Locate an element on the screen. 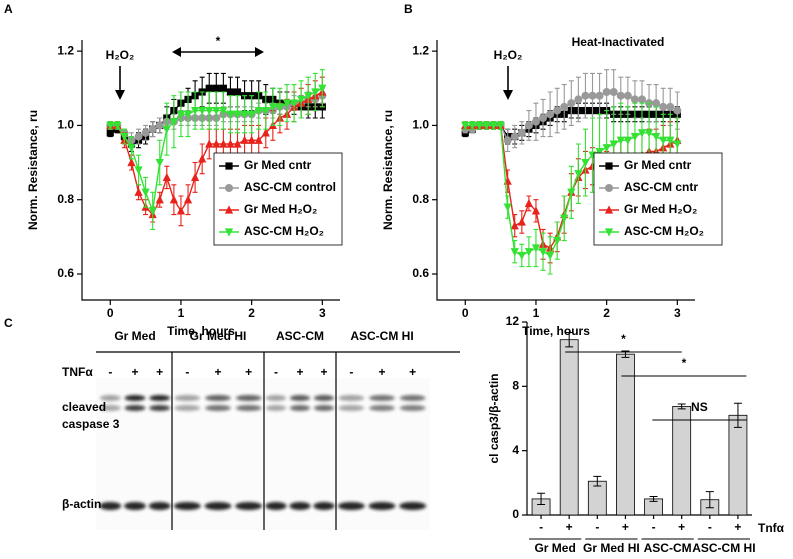 This screenshot has height=559, width=793. y-tick-label: 12 is located at coordinates (513, 321).